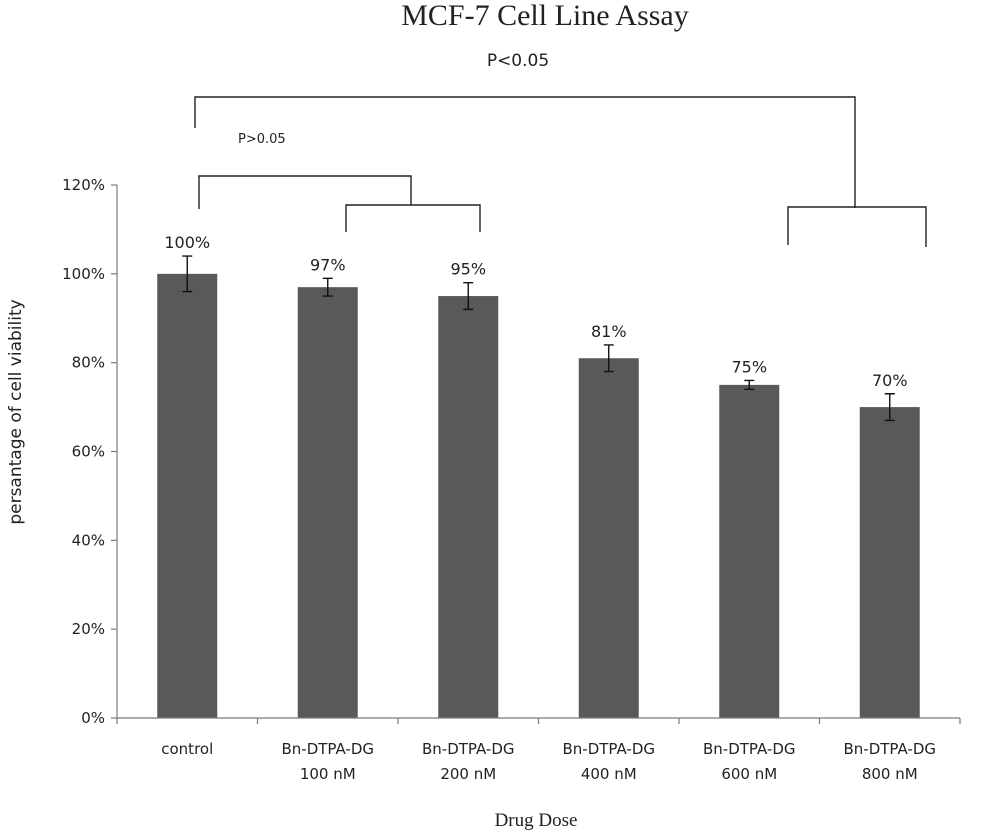 This screenshot has height=834, width=1000. Describe the element at coordinates (328, 264) in the screenshot. I see `data-label: 97%` at that location.